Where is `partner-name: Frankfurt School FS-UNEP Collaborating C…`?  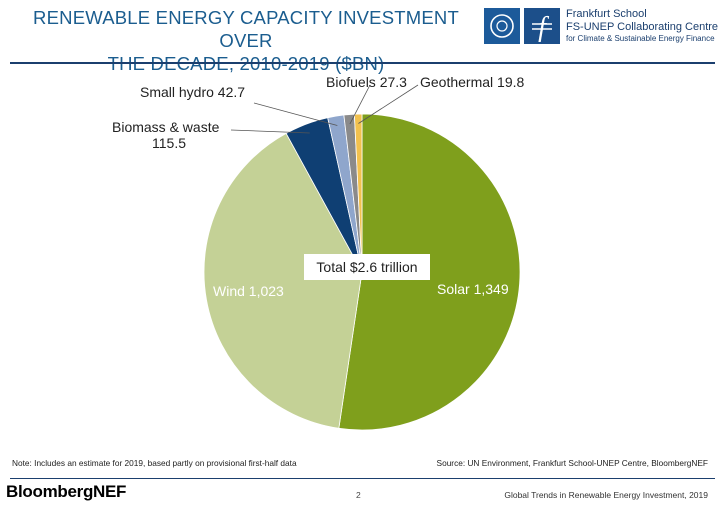 partner-name: Frankfurt School FS-UNEP Collaborating C… is located at coordinates (642, 26).